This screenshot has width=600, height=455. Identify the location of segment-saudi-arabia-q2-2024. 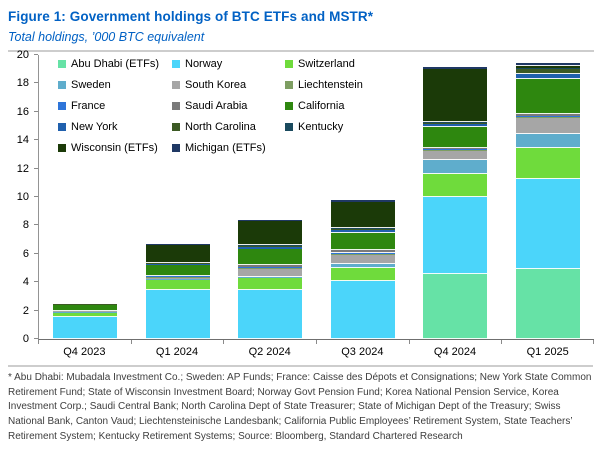
(270, 266).